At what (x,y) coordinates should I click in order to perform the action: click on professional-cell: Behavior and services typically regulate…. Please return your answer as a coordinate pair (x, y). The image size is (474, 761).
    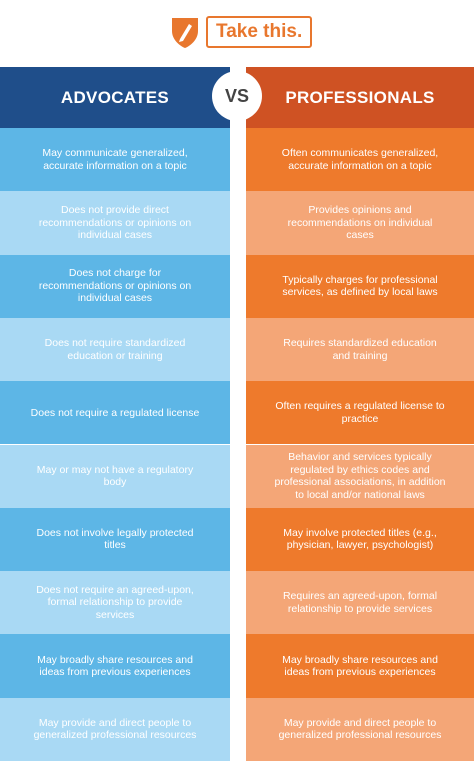
    Looking at the image, I should click on (360, 476).